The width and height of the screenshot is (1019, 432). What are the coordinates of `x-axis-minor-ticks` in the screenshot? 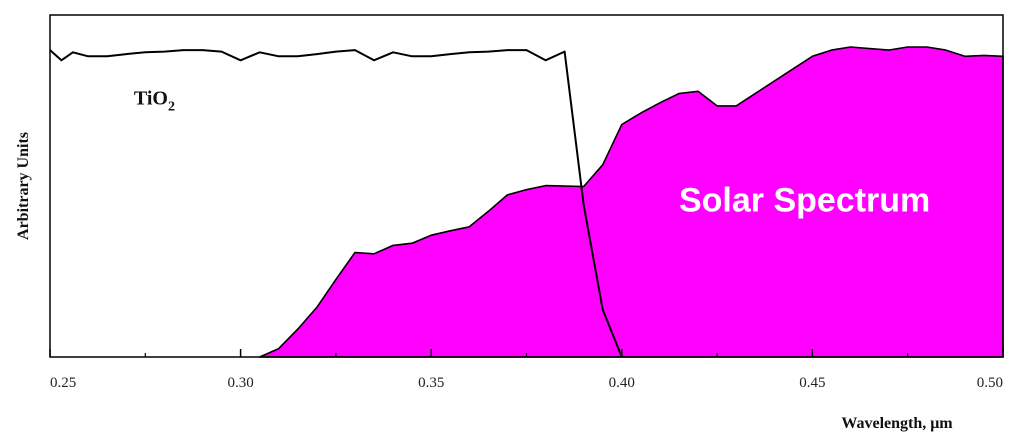 It's located at (526, 355).